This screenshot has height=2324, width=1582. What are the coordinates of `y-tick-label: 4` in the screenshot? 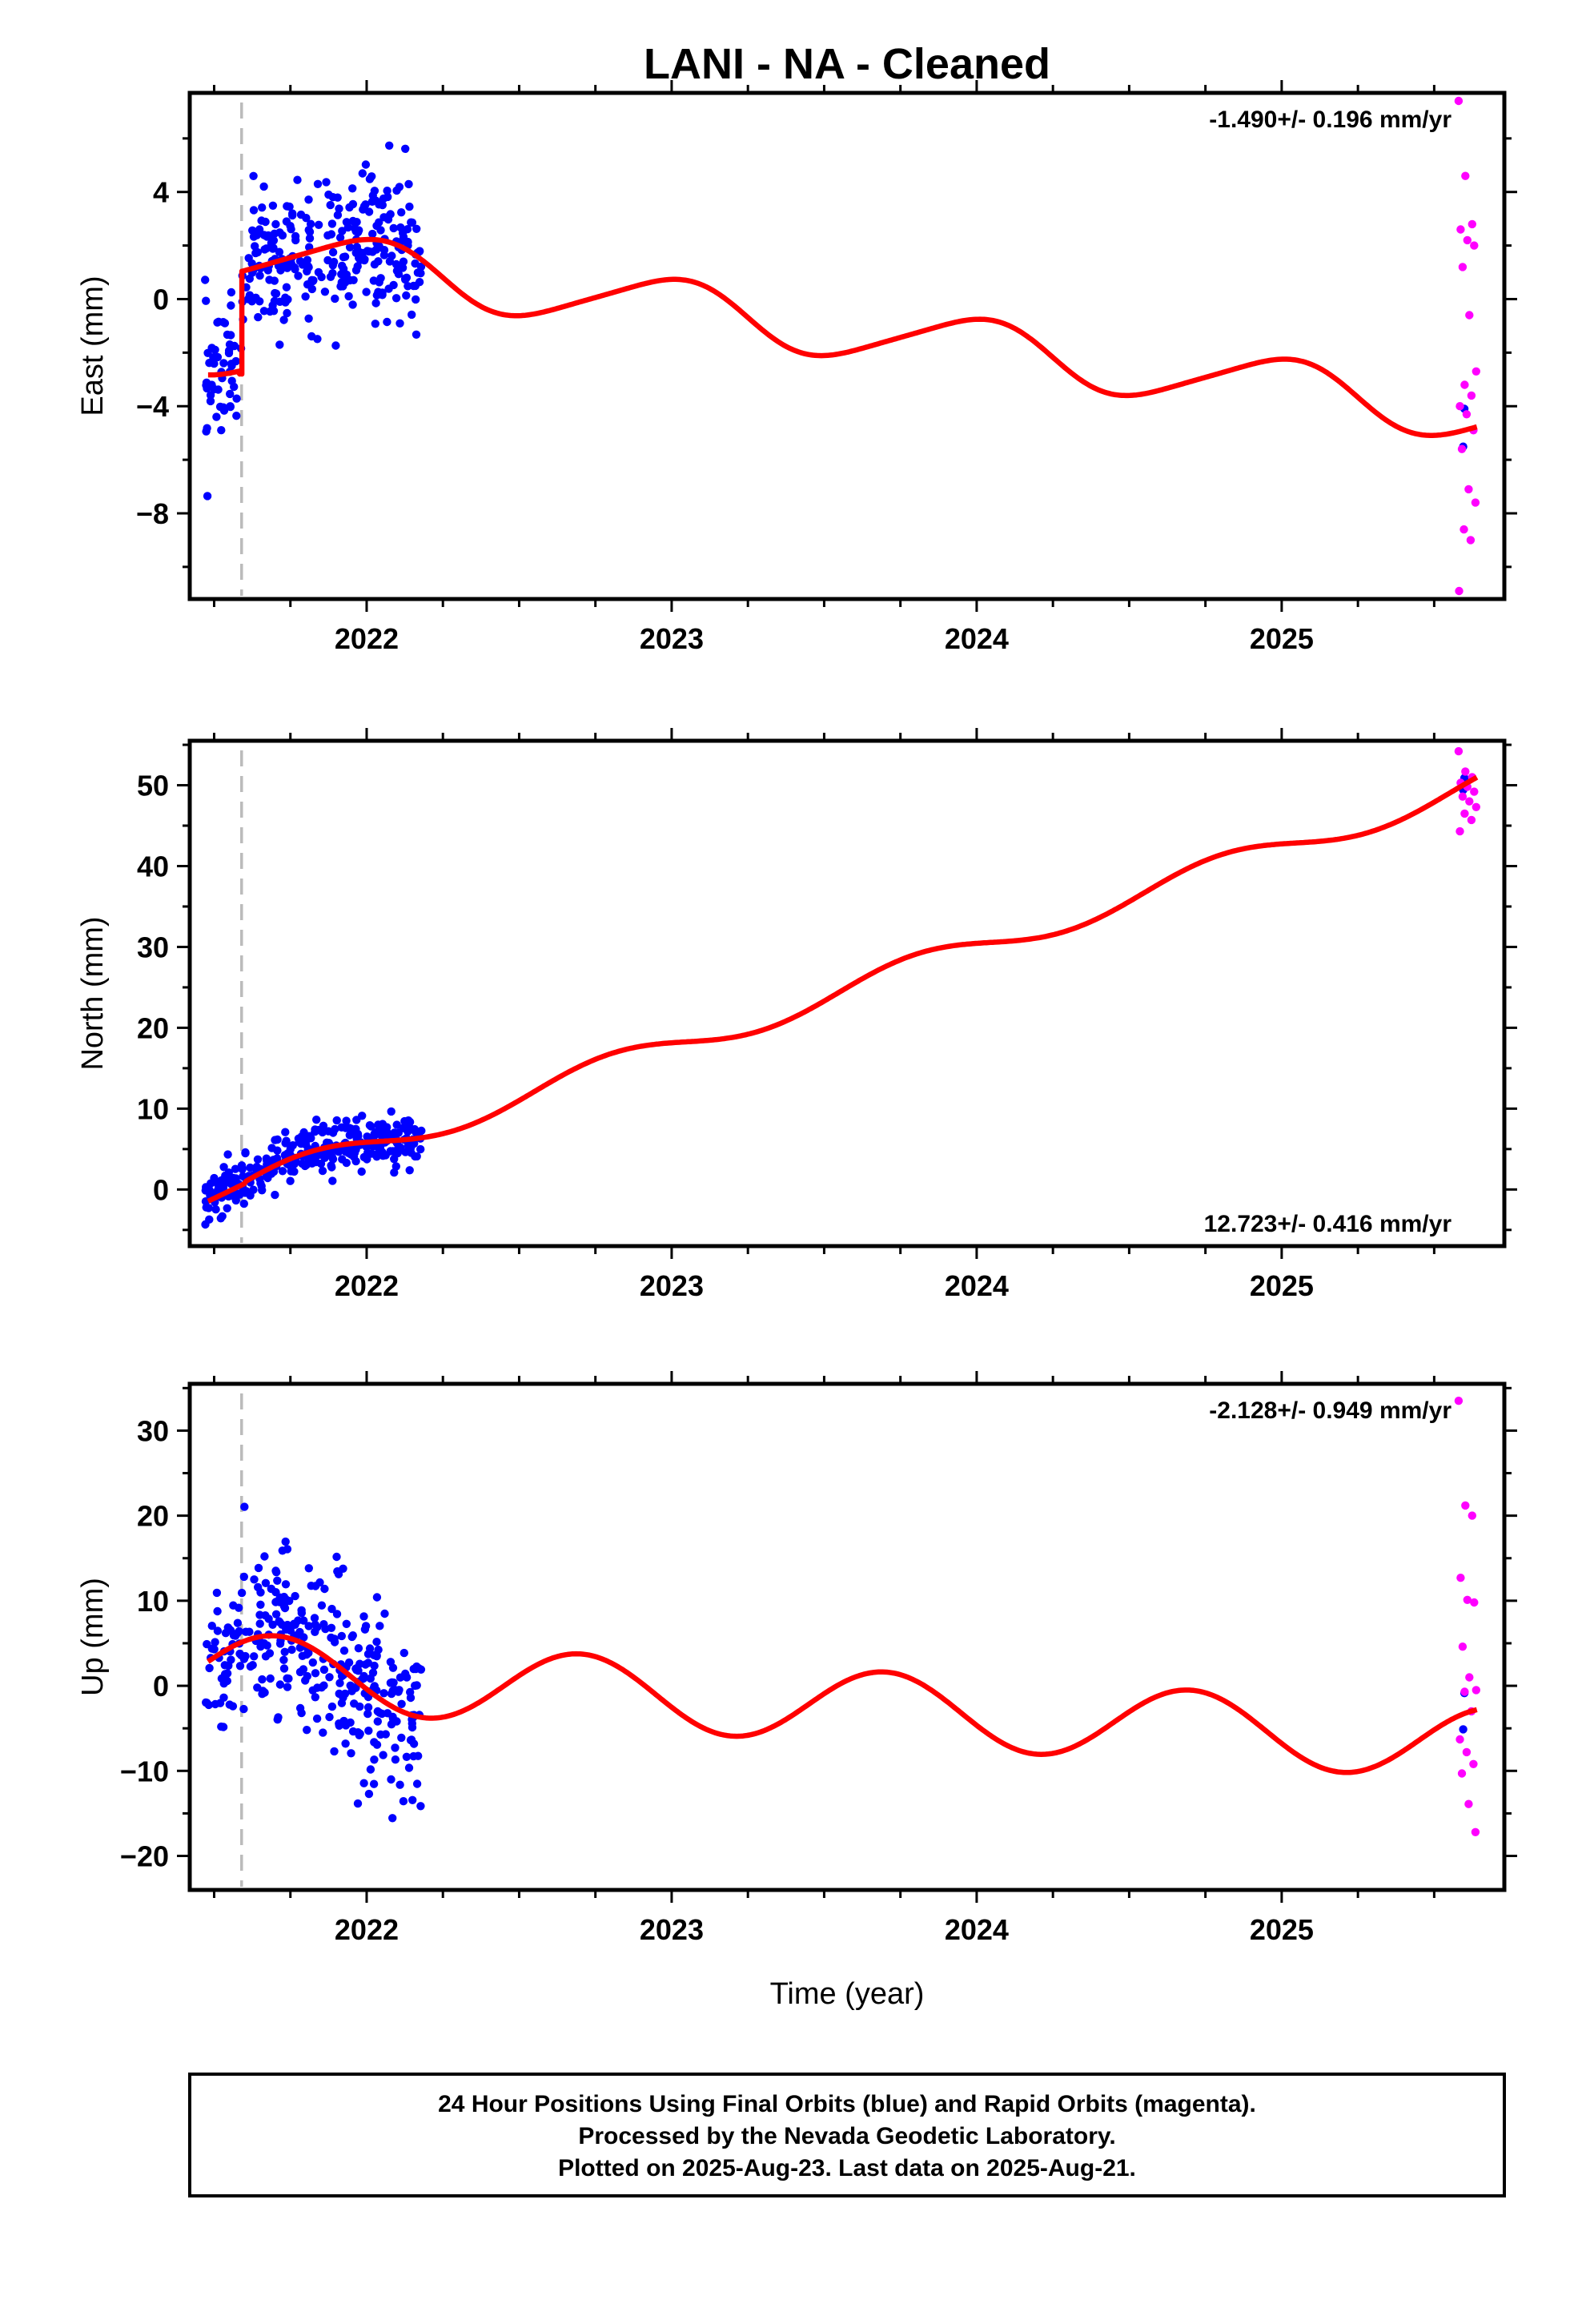 It's located at (161, 192).